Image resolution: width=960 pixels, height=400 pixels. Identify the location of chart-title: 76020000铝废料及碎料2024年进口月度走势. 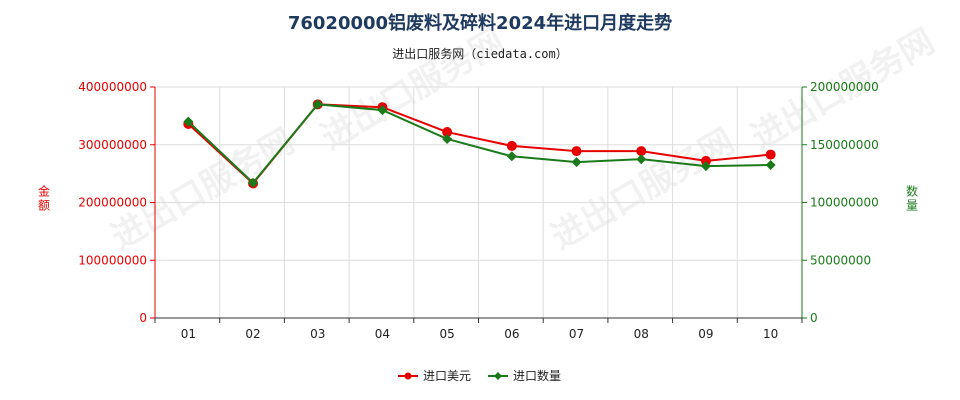
(480, 23).